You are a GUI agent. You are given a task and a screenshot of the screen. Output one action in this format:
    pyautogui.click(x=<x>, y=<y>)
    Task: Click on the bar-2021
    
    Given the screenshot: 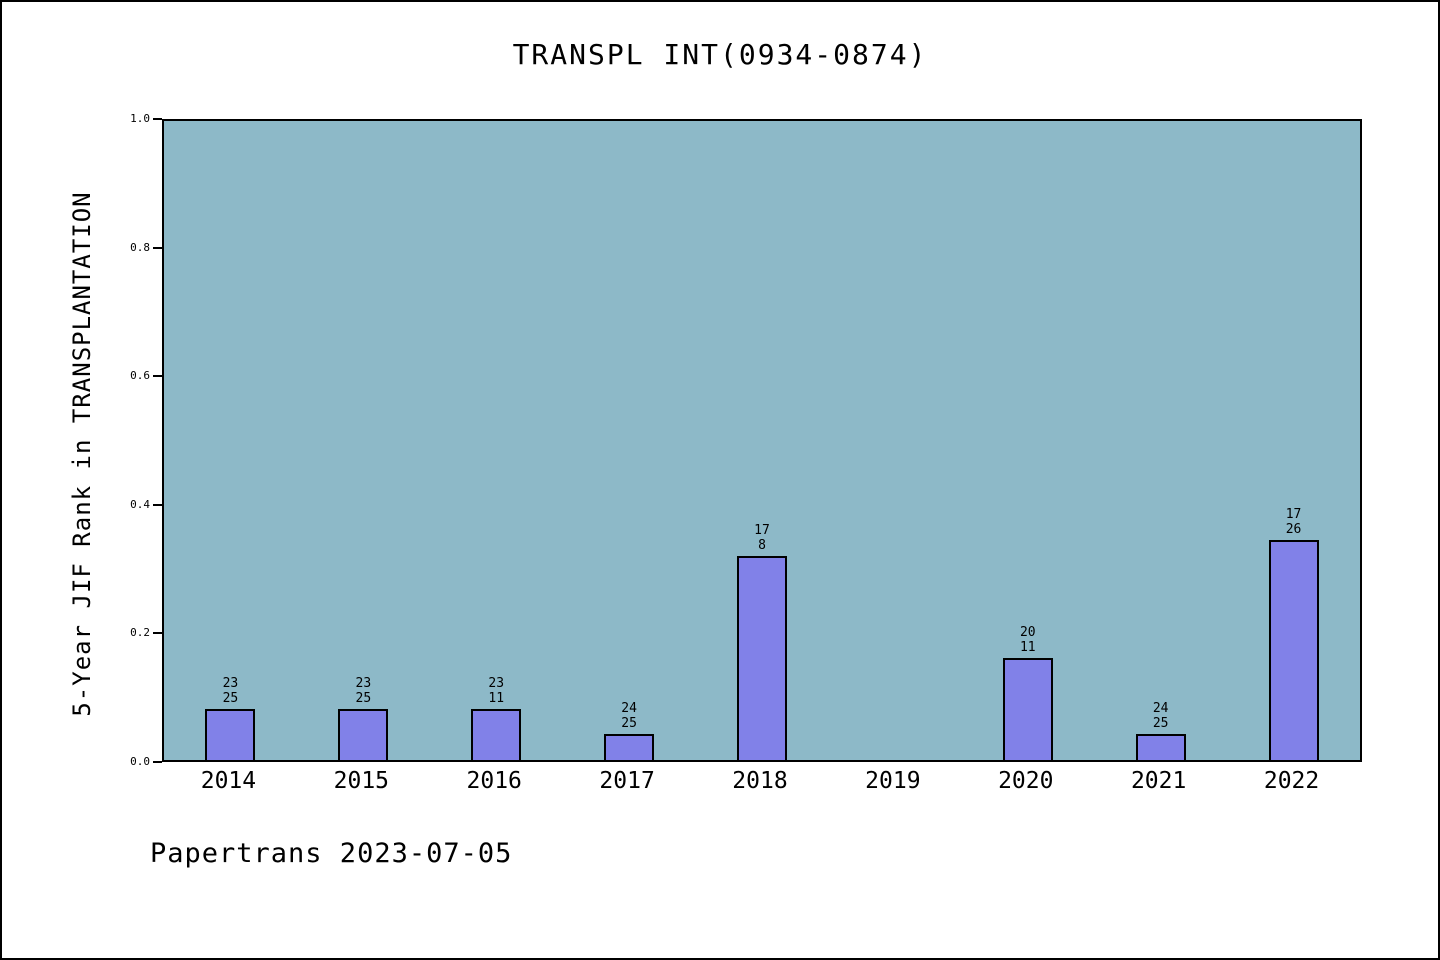 What is the action you would take?
    pyautogui.click(x=1160, y=747)
    